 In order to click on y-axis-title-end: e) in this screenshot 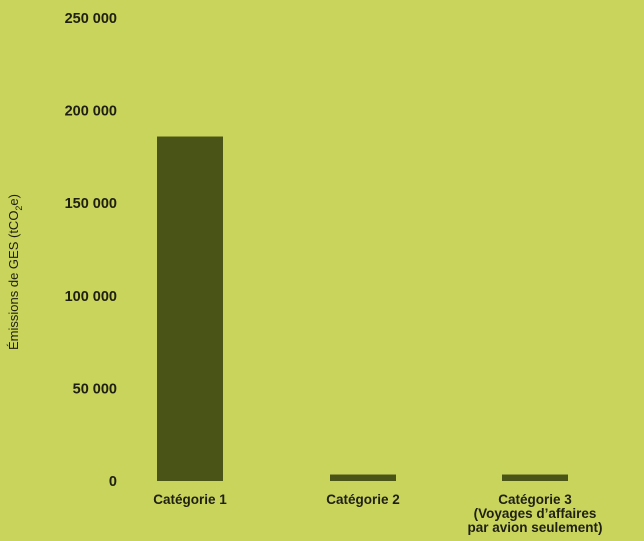, I will do `click(13, 200)`.